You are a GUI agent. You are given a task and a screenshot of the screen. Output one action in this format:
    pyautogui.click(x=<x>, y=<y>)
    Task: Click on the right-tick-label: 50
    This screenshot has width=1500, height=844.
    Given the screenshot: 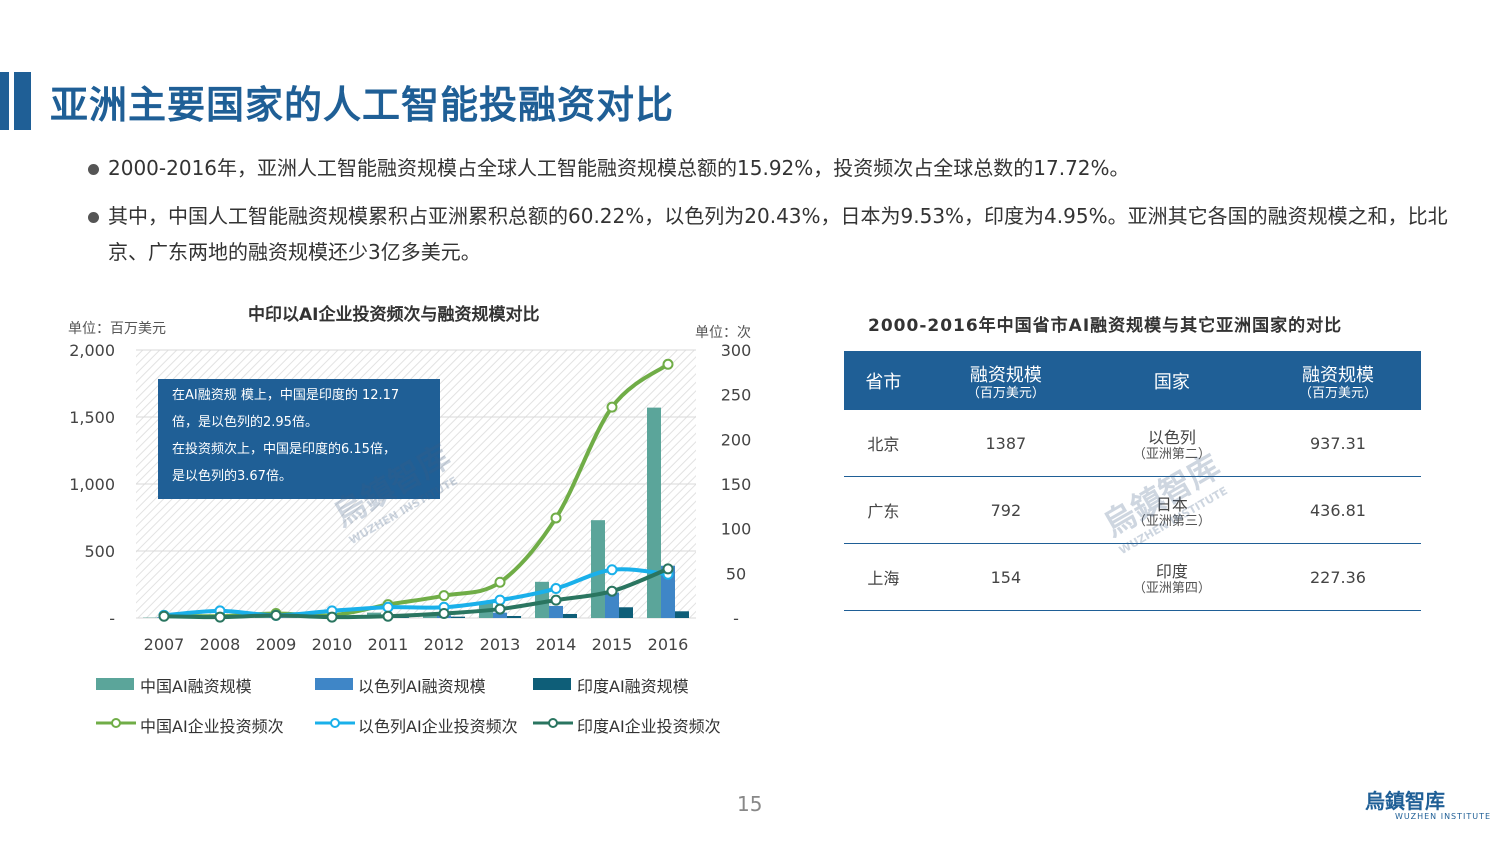 What is the action you would take?
    pyautogui.click(x=736, y=573)
    